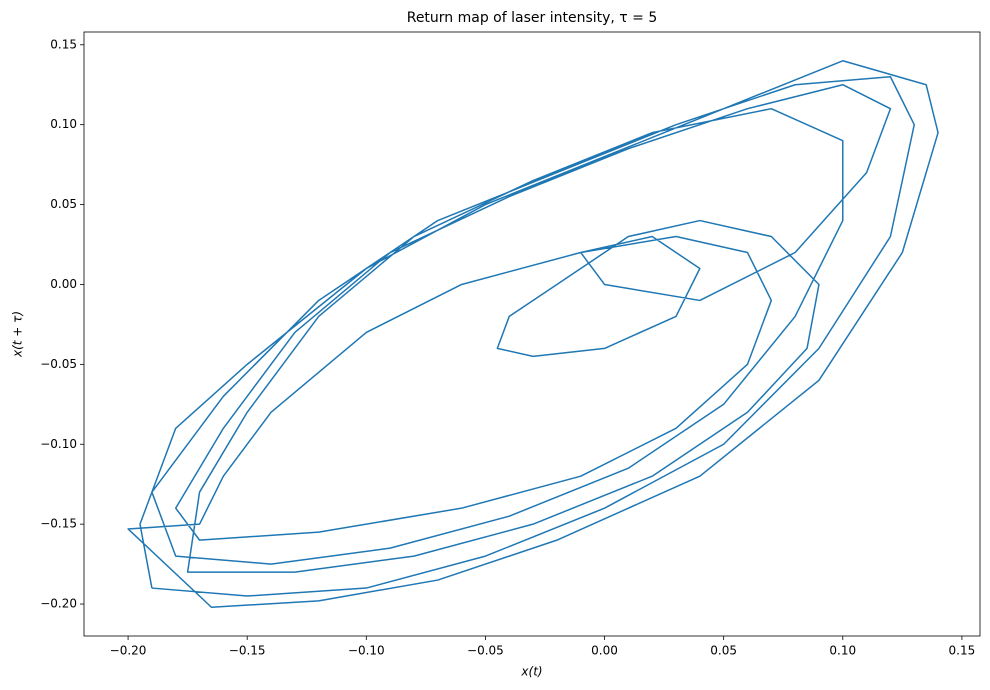 The width and height of the screenshot is (990, 690). I want to click on x-tick-label: −0.05, so click(485, 651).